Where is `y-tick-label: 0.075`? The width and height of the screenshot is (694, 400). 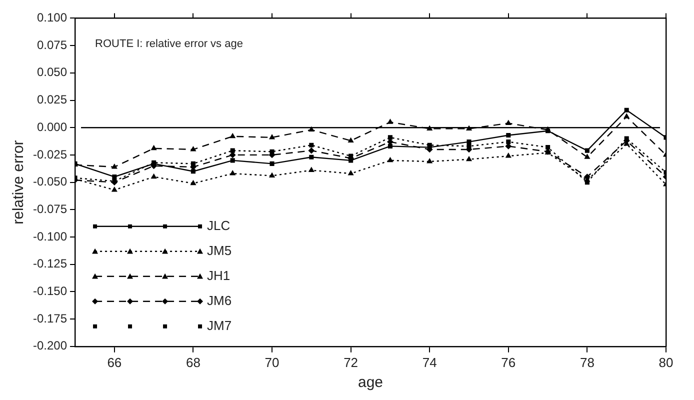 y-tick-label: 0.075 is located at coordinates (52, 45).